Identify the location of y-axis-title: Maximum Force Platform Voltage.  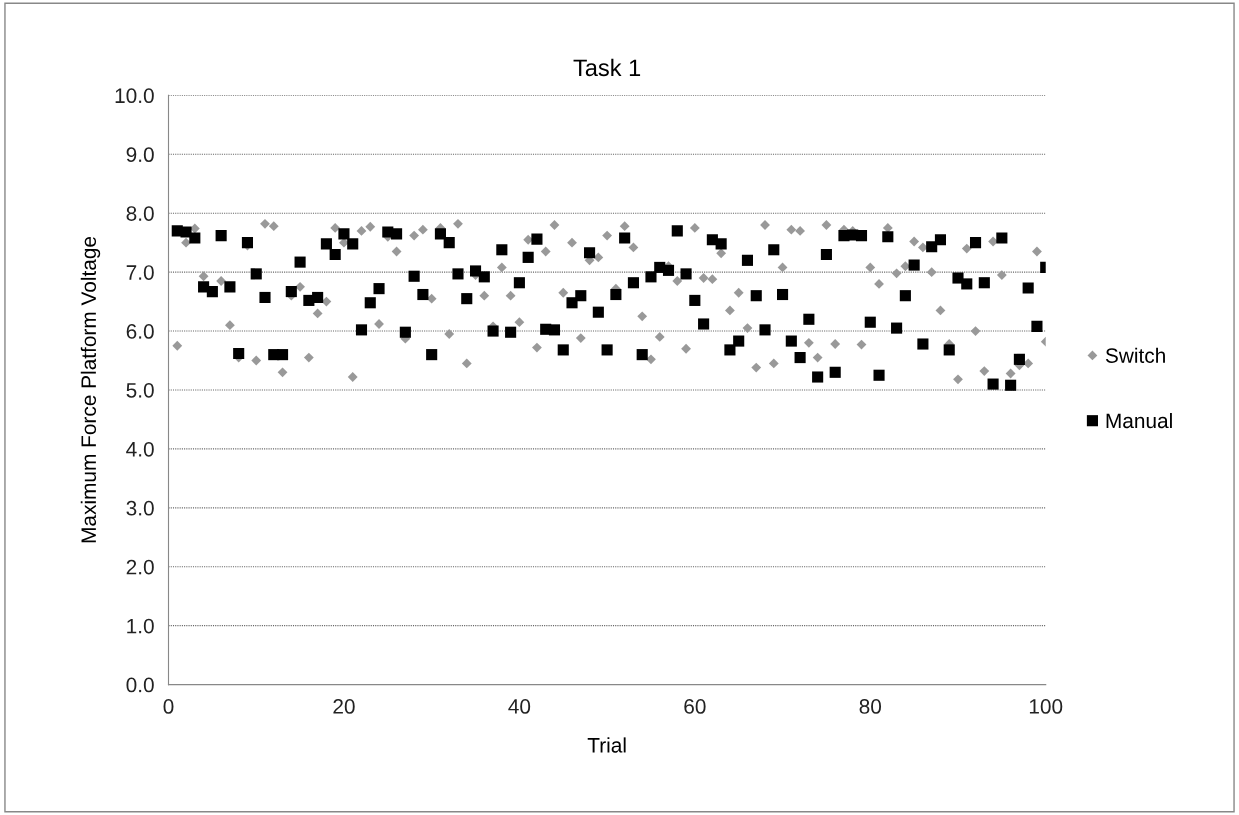
(90, 389).